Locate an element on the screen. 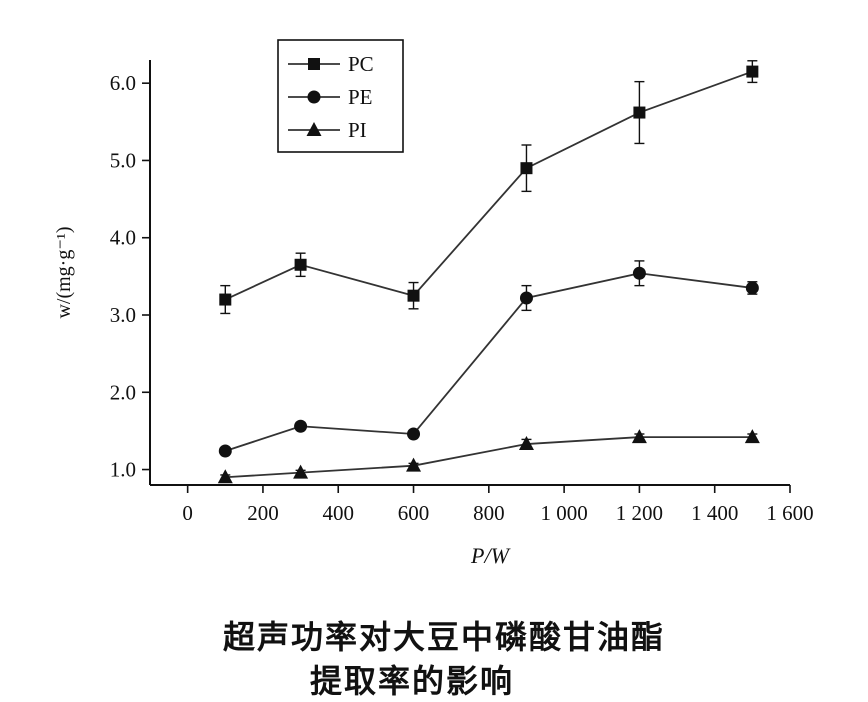  legend-box is located at coordinates (340, 96).